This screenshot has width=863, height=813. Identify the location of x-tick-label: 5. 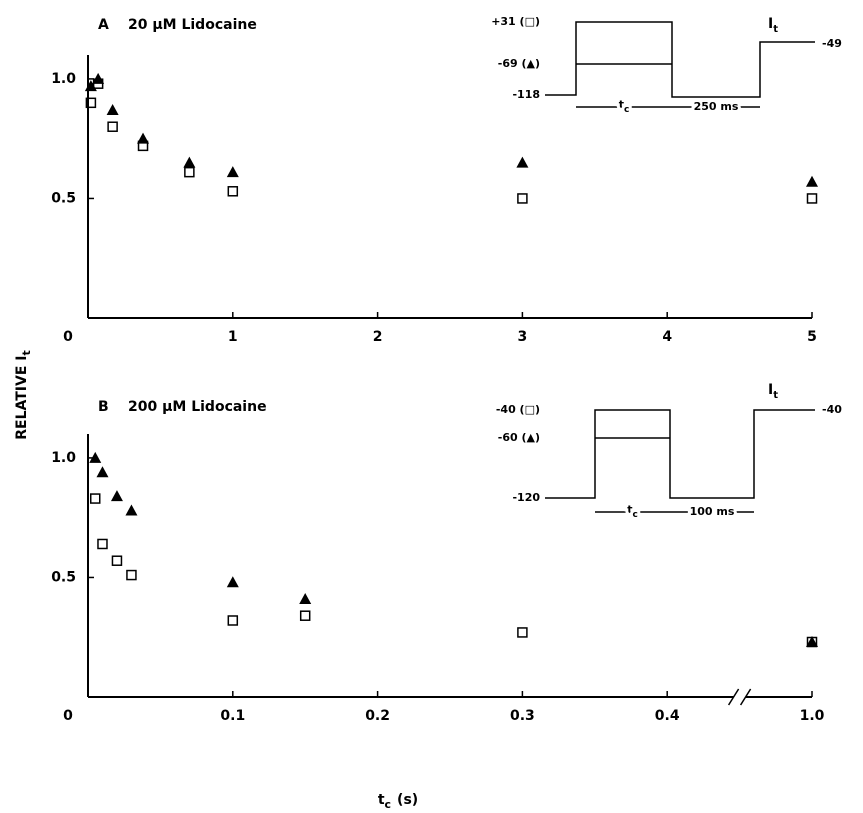
(812, 337).